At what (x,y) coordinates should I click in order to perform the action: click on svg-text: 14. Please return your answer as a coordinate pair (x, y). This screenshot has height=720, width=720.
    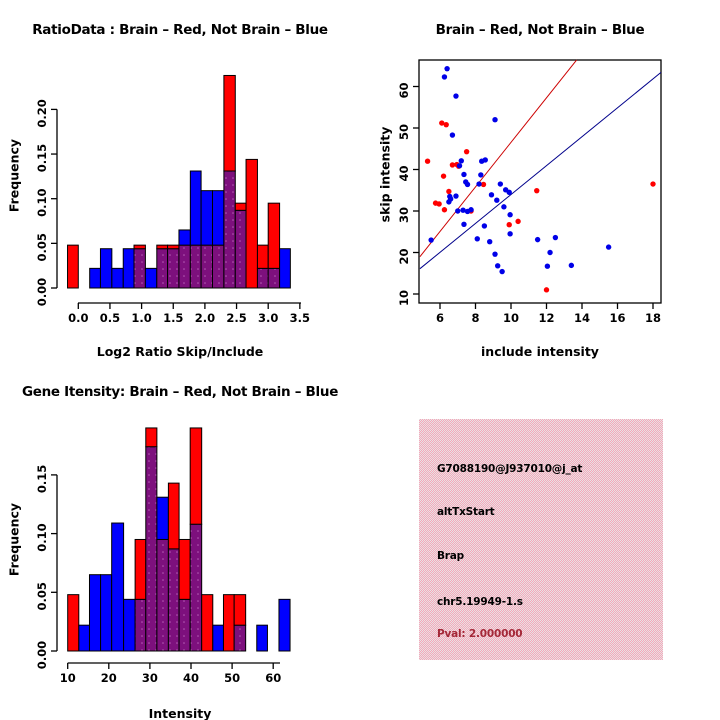
    Looking at the image, I should click on (582, 318).